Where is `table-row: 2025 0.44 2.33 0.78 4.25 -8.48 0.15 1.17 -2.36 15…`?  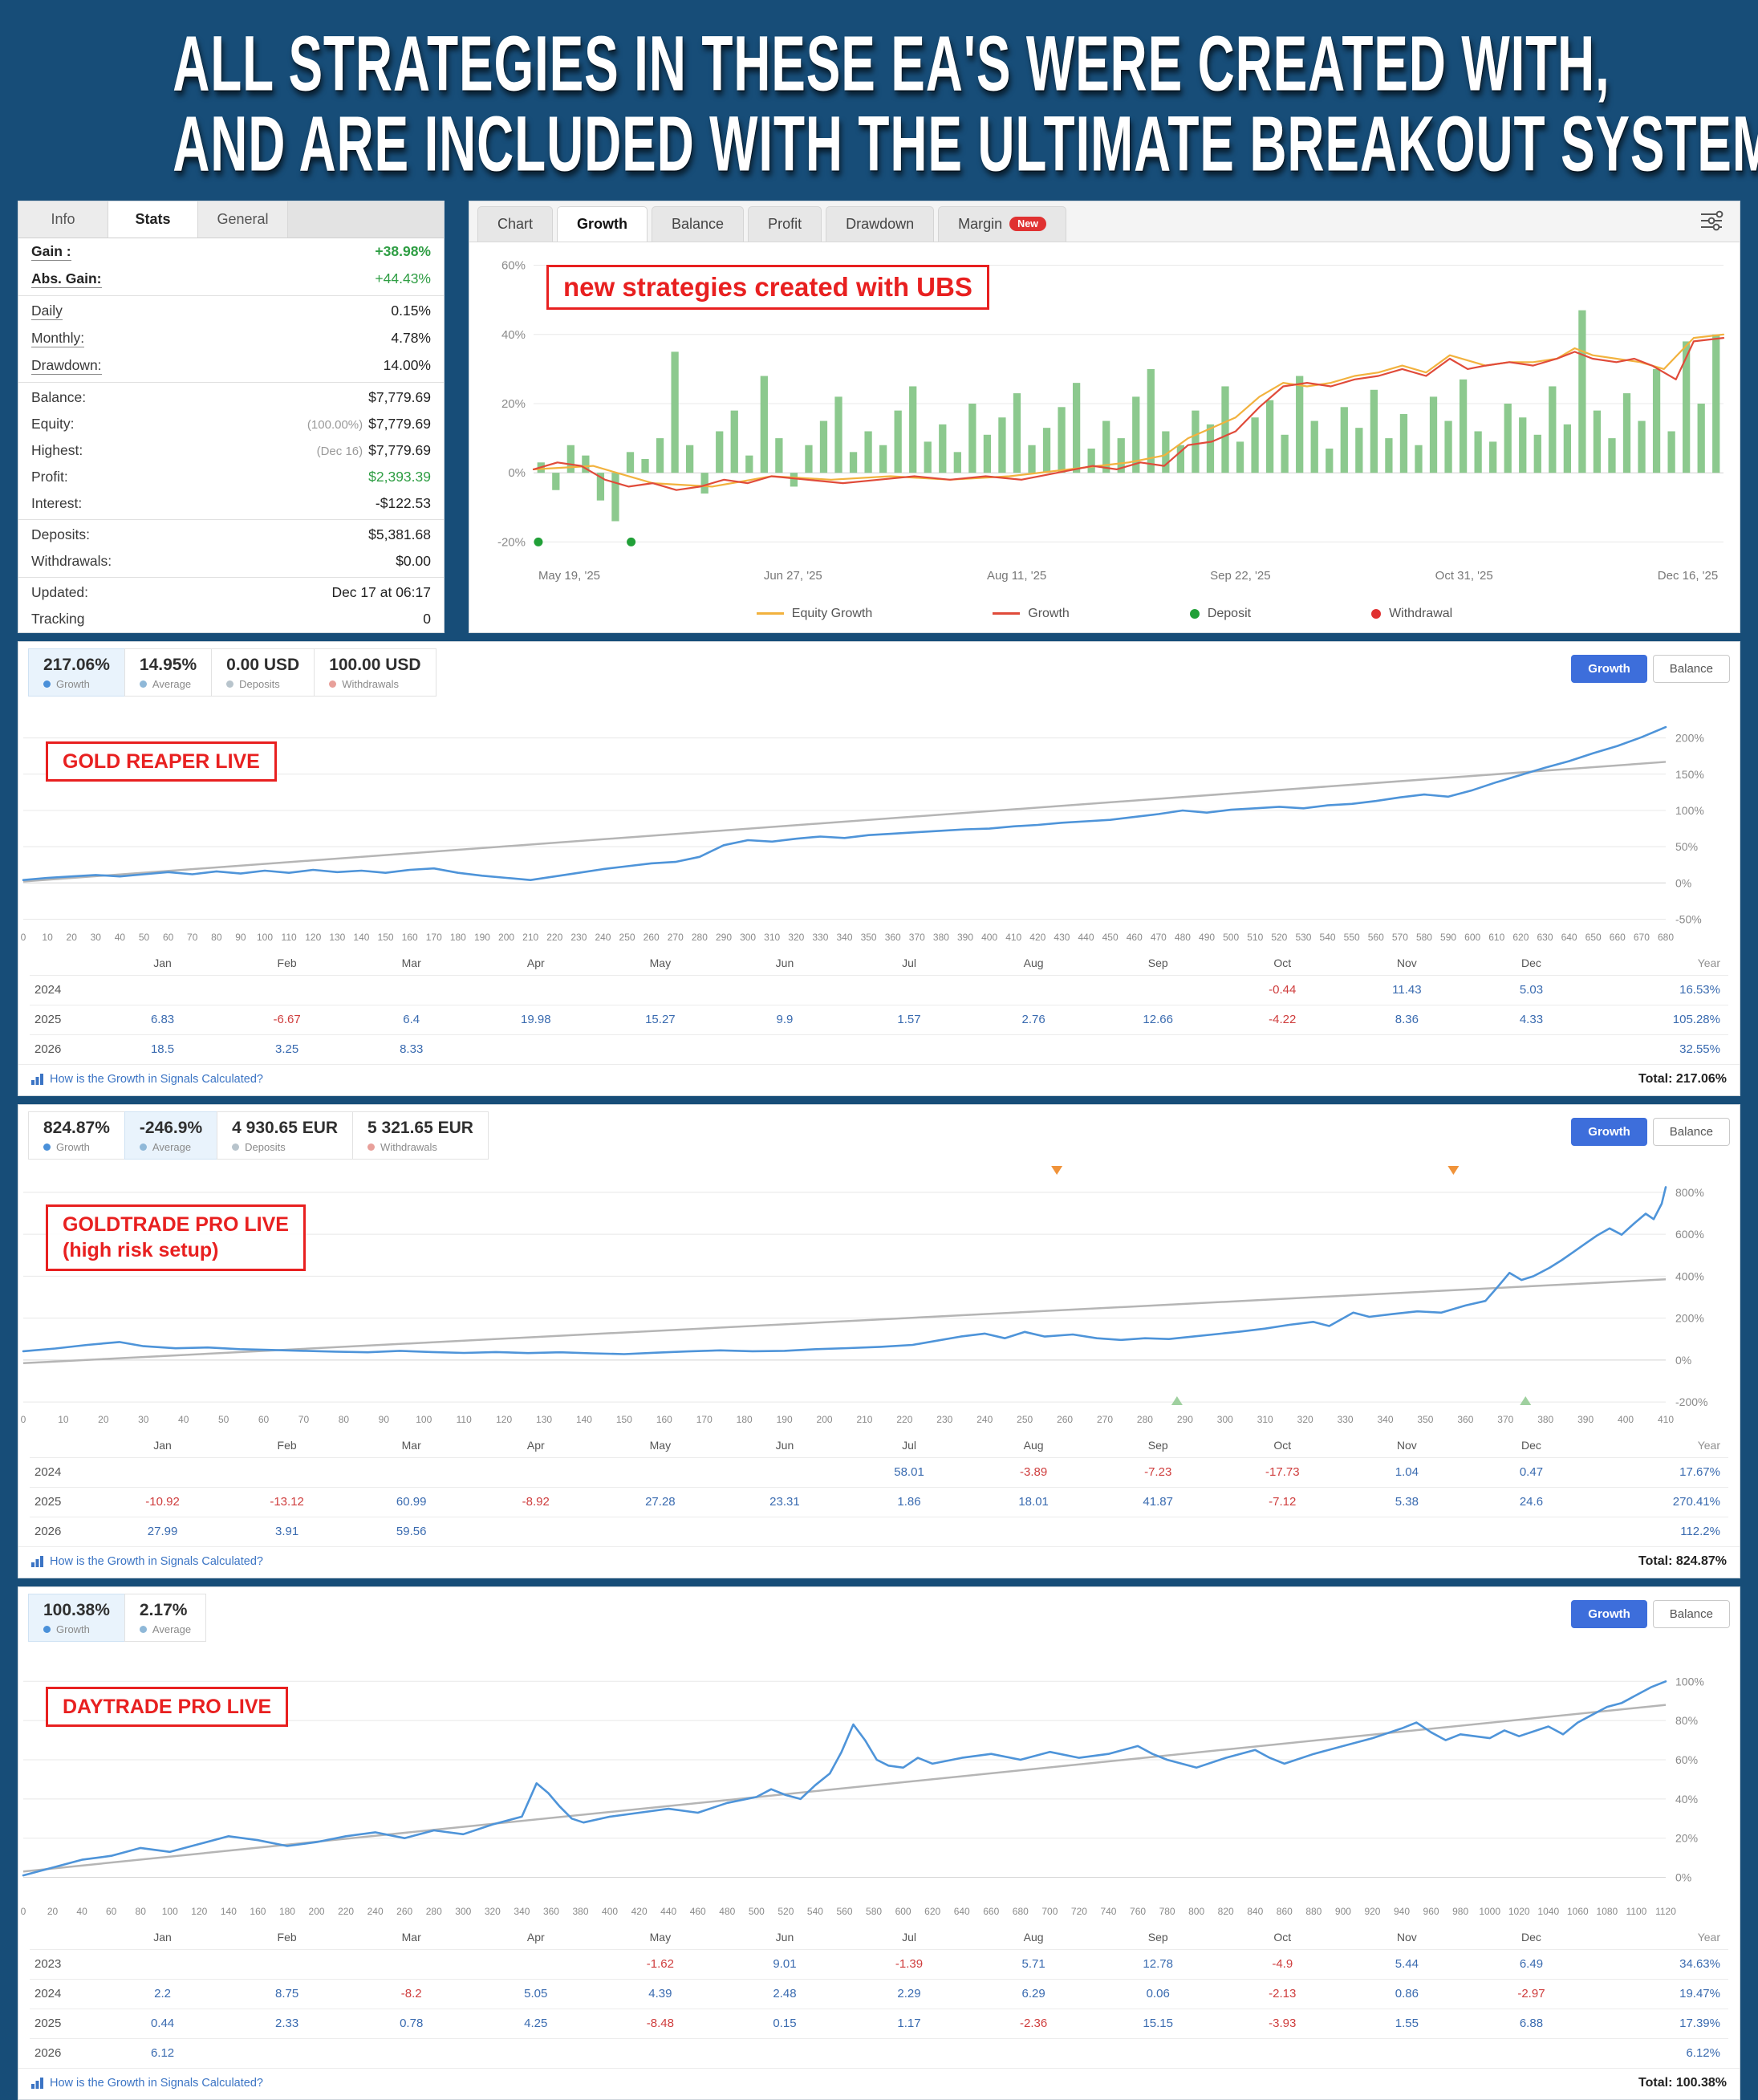
table-row: 2025 0.44 2.33 0.78 4.25 -8.48 0.15 1.17 -2.36 15… is located at coordinates (879, 2023).